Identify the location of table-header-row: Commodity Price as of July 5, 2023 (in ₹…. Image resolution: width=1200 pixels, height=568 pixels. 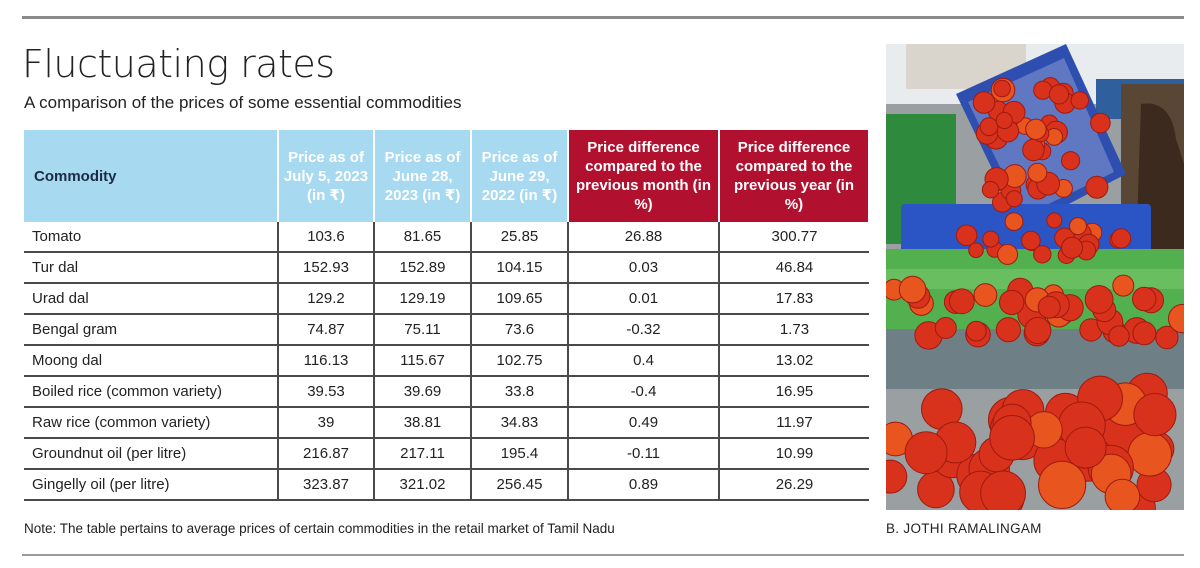
(447, 176).